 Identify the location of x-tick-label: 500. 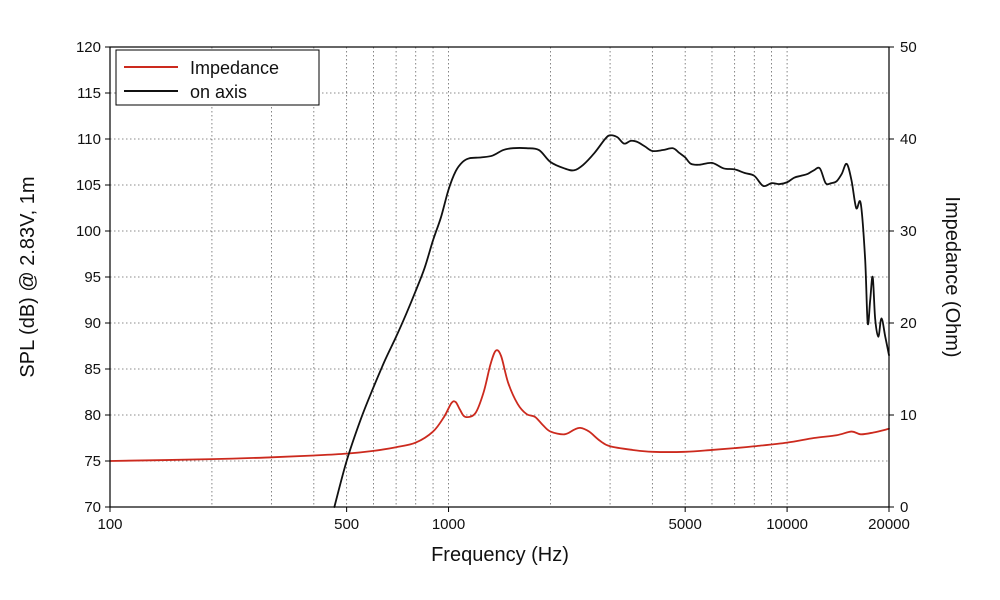
(346, 524).